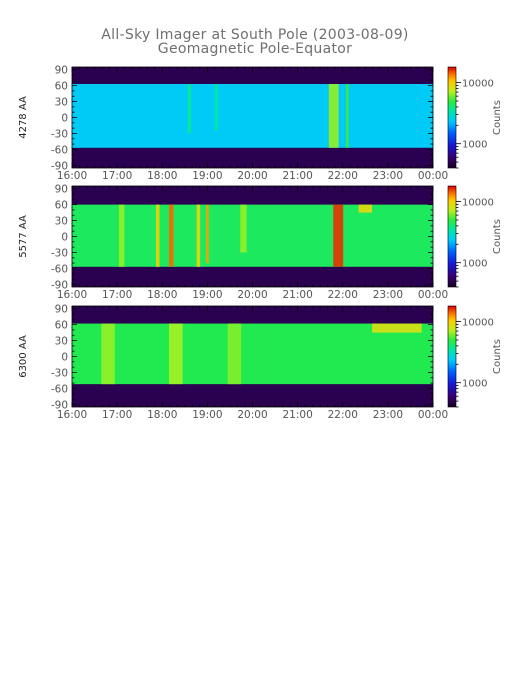 The height and width of the screenshot is (680, 510). What do you see at coordinates (23, 236) in the screenshot?
I see `panel-ylabel: 5577 AA` at bounding box center [23, 236].